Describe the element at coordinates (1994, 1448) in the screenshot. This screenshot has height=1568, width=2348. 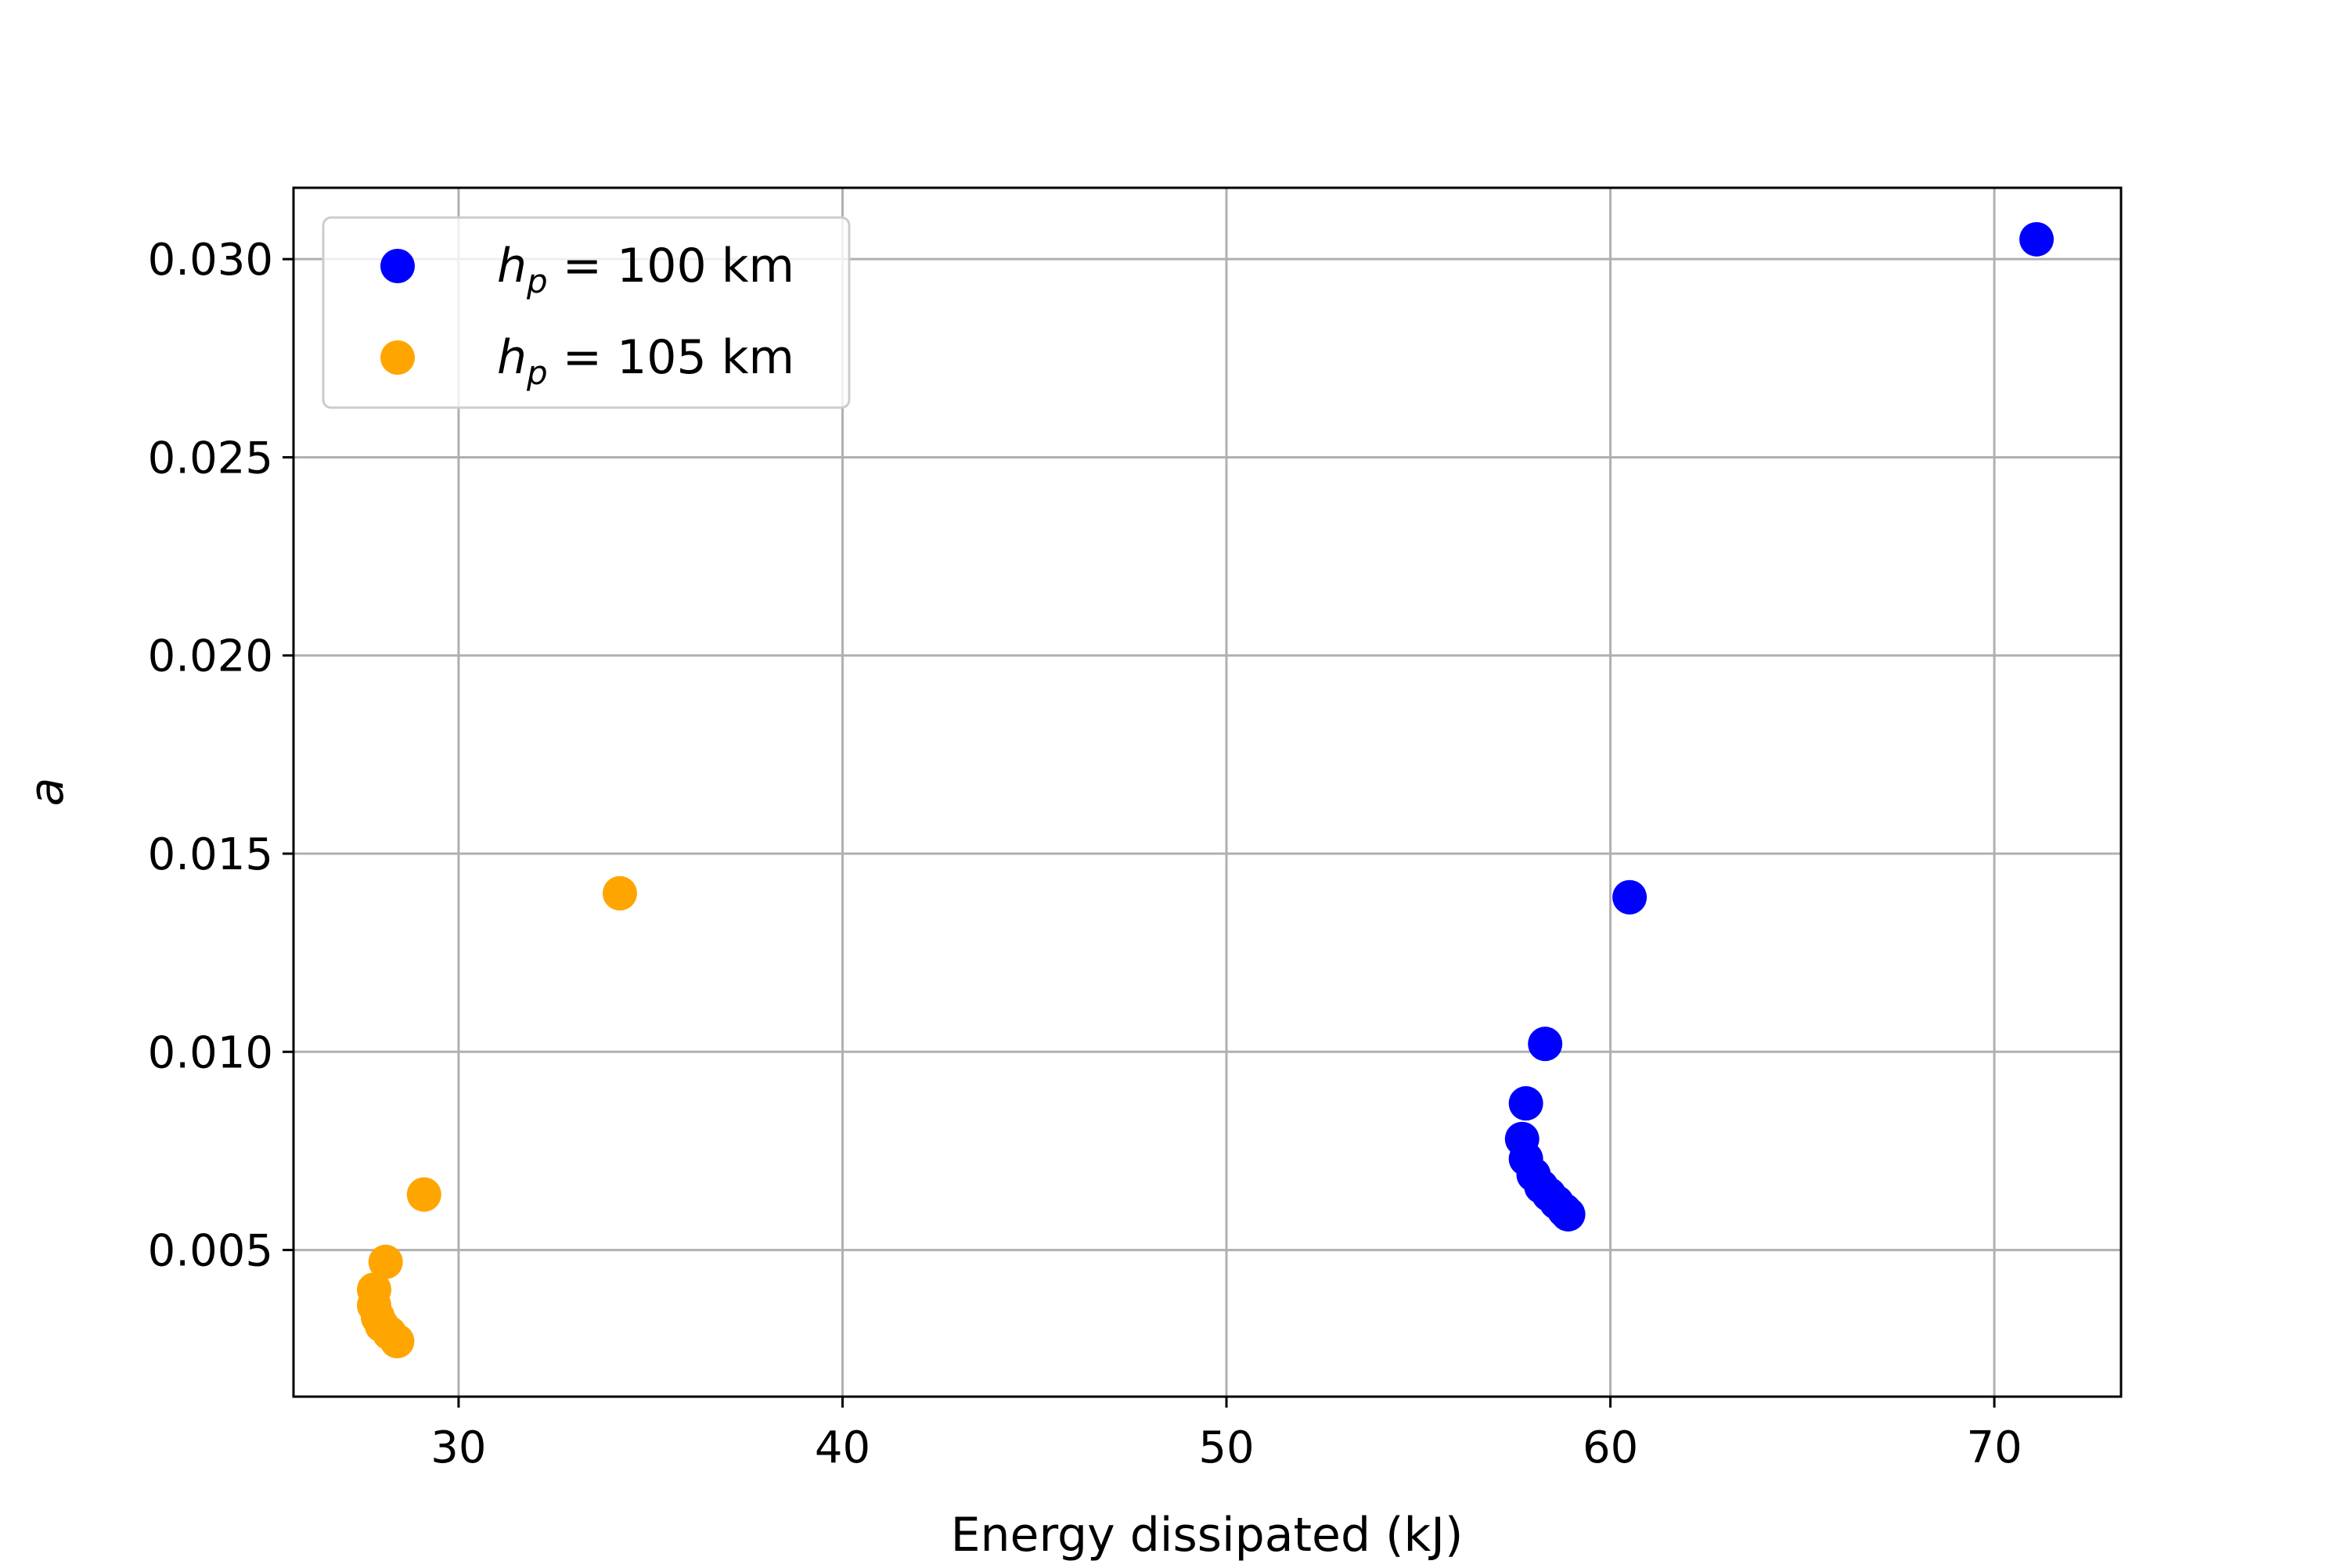
I see `x-tick-label: 70` at that location.